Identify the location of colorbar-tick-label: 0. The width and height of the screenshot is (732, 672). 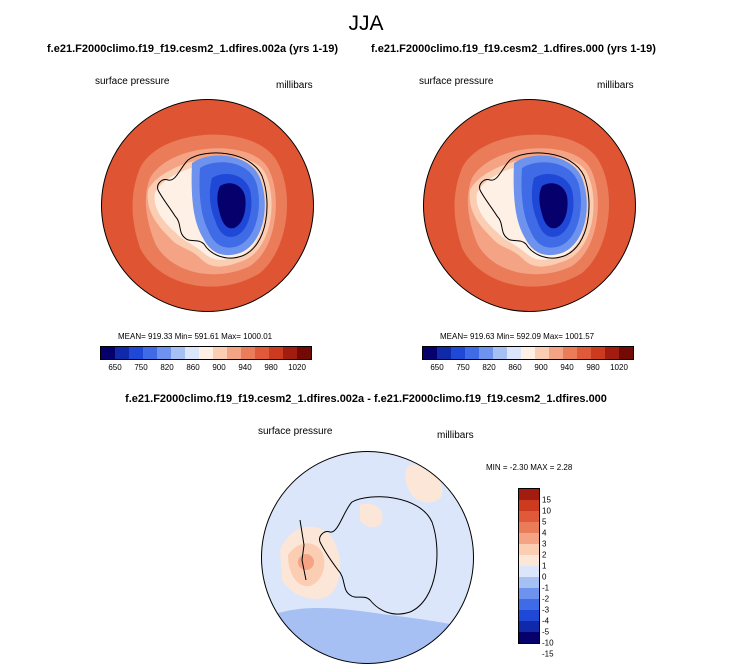
(544, 577).